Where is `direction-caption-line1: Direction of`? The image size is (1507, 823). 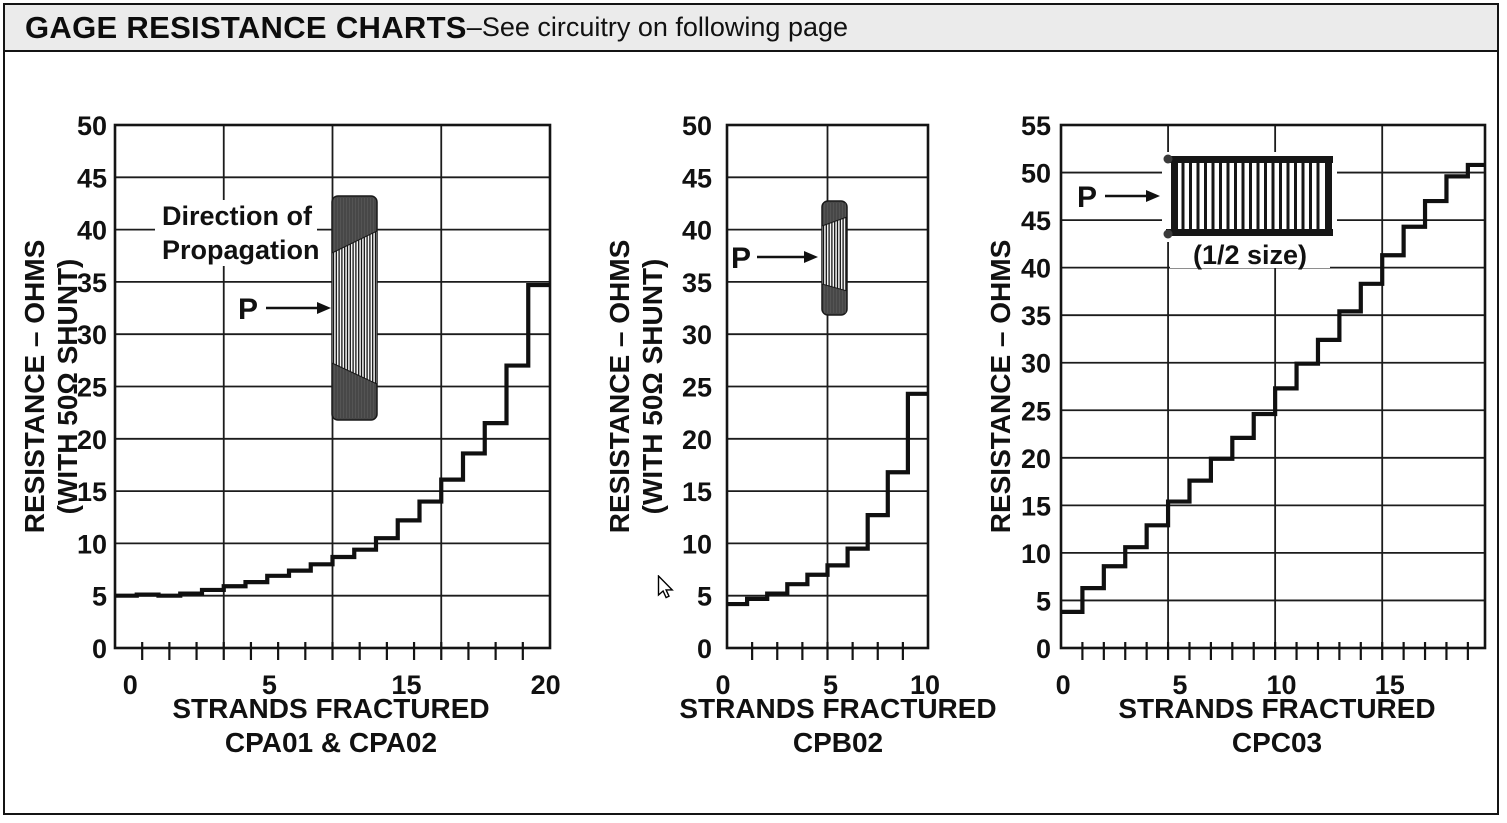
direction-caption-line1: Direction of is located at coordinates (237, 216).